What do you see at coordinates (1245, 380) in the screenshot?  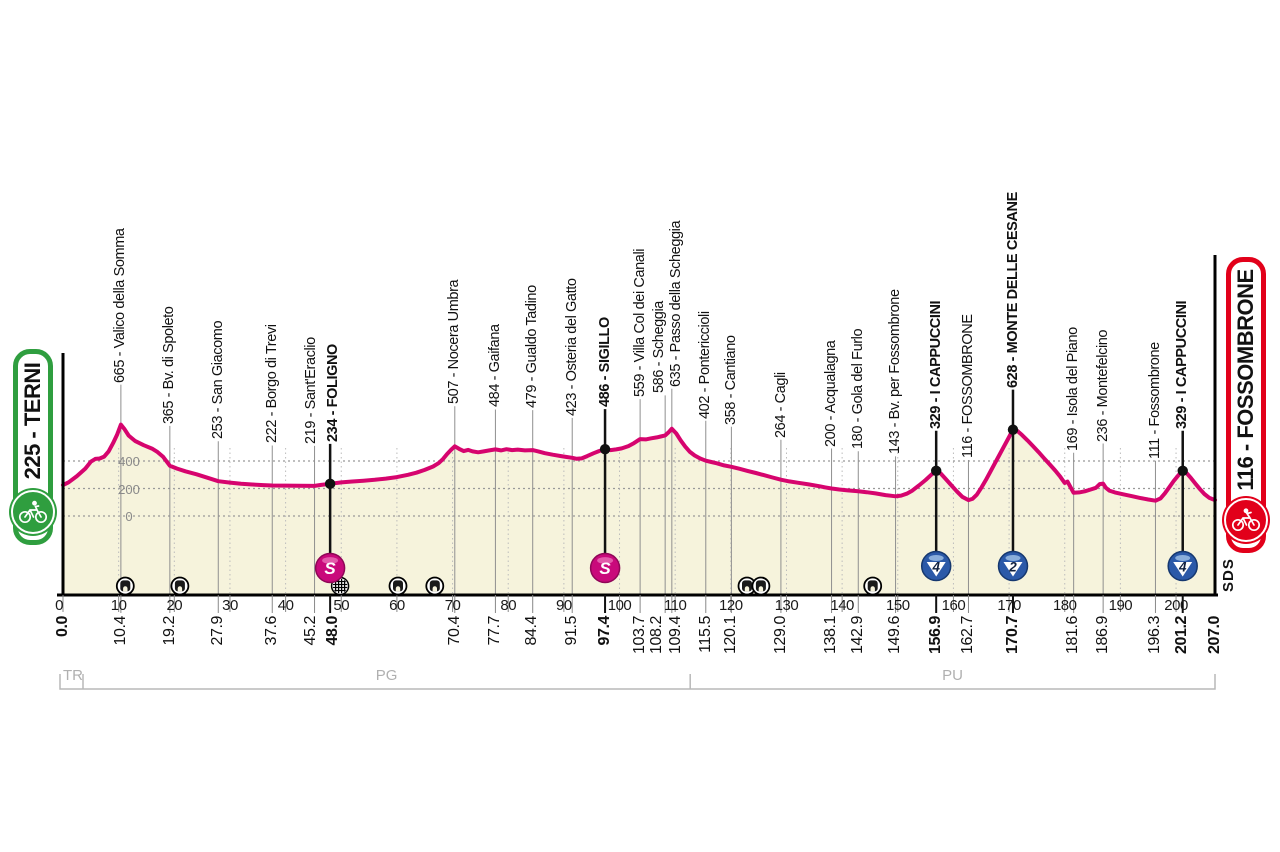 I see `finish-badge-label: 116 - FOSSOMBRONE` at bounding box center [1245, 380].